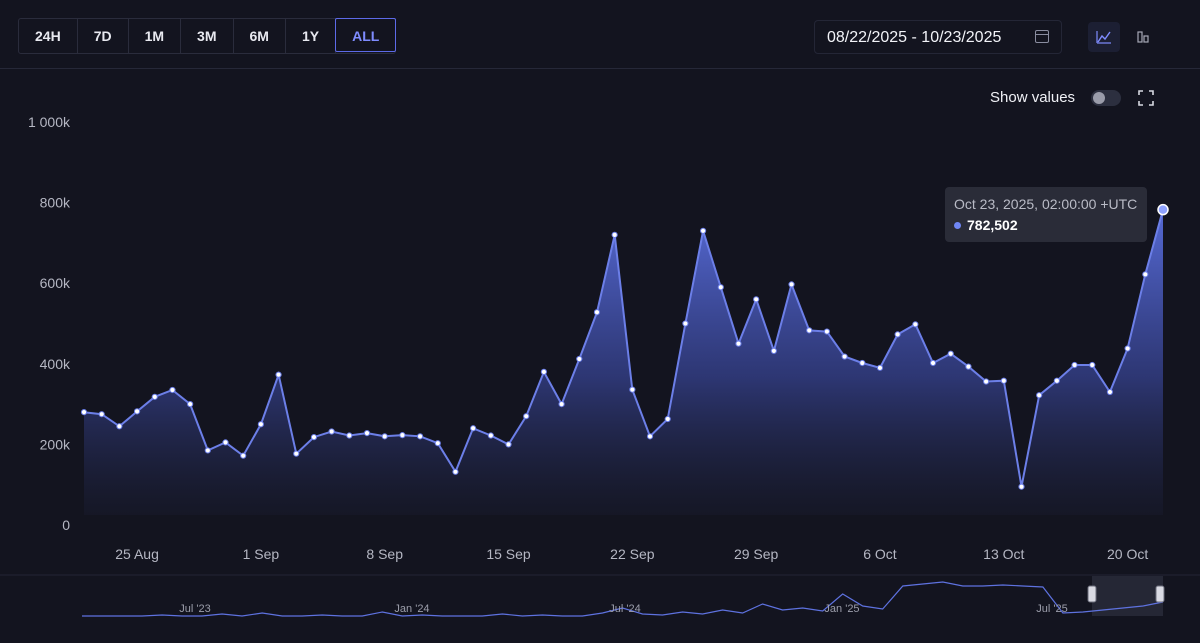  What do you see at coordinates (411, 609) in the screenshot?
I see `navigator-label: Jan '24` at bounding box center [411, 609].